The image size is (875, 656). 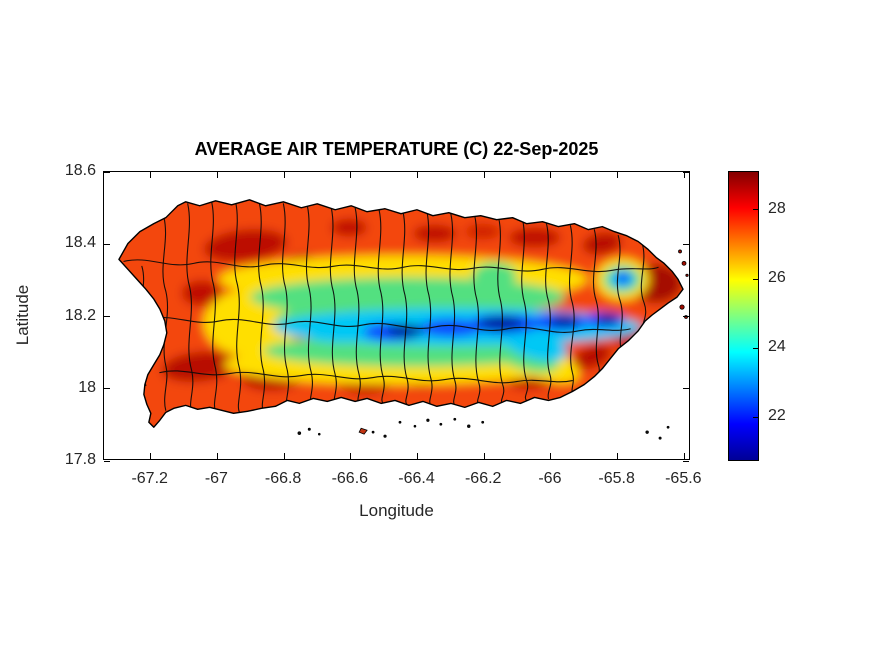 What do you see at coordinates (483, 478) in the screenshot?
I see `x-tick-label: -66.2` at bounding box center [483, 478].